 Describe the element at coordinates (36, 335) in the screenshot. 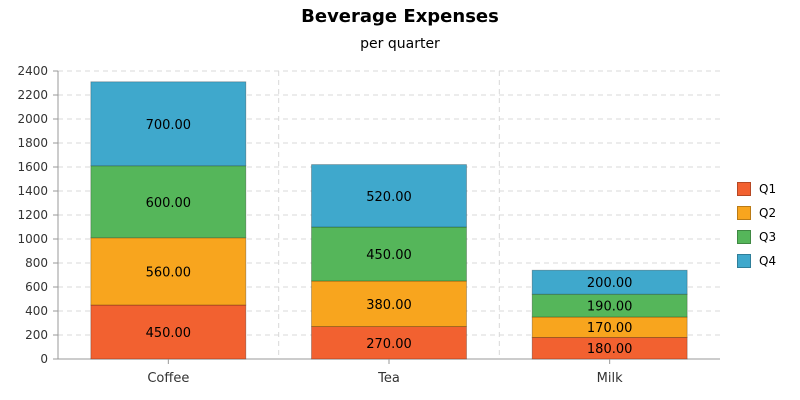

I see `y-tick-label: 200` at that location.